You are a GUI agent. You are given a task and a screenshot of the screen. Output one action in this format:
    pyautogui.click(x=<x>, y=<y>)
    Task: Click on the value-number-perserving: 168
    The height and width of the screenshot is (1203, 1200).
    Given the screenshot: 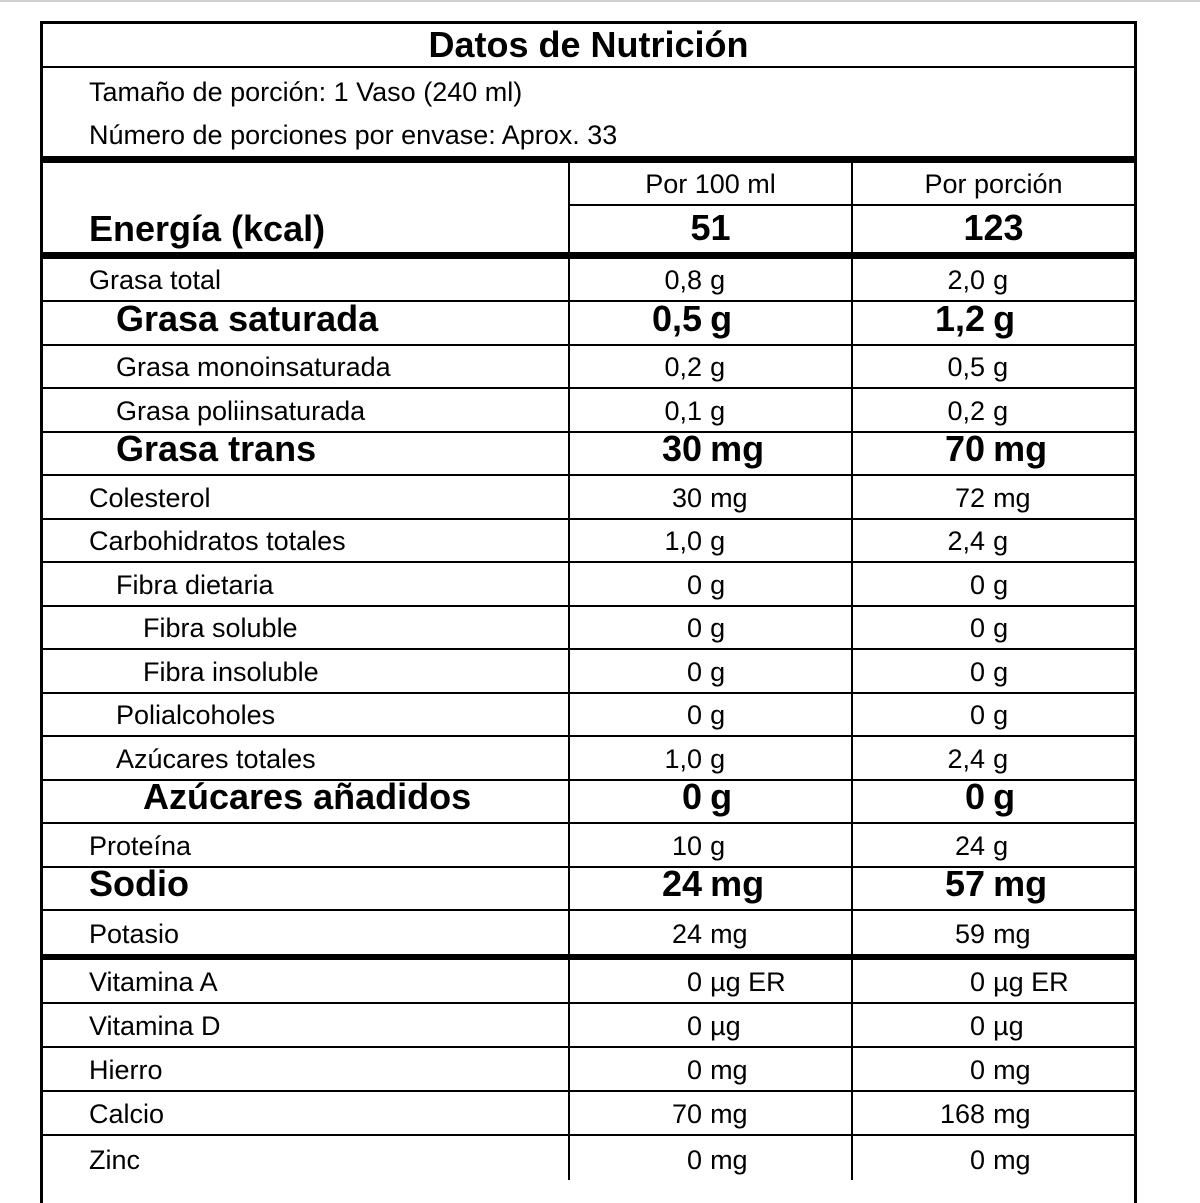 What is the action you would take?
    pyautogui.click(x=963, y=1114)
    